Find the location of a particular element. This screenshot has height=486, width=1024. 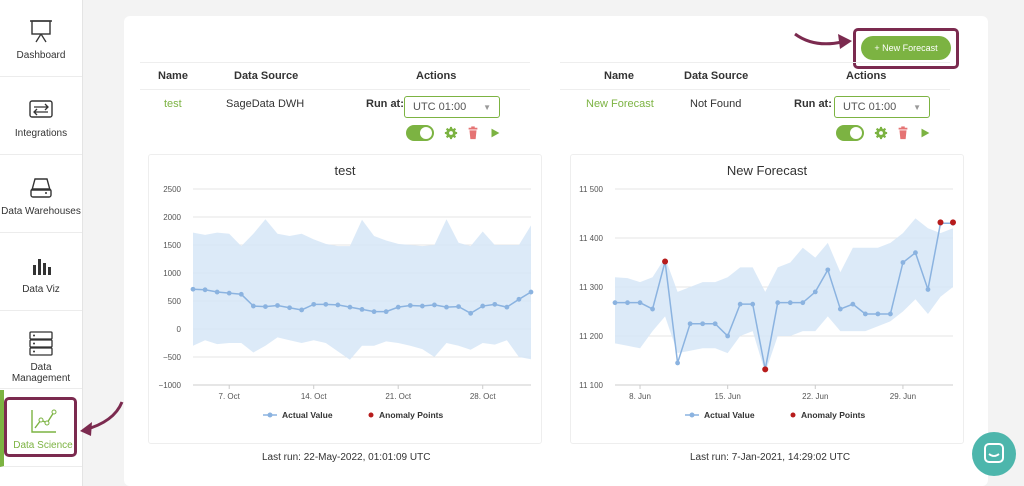

forecast-name-link: test is located at coordinates (173, 104).